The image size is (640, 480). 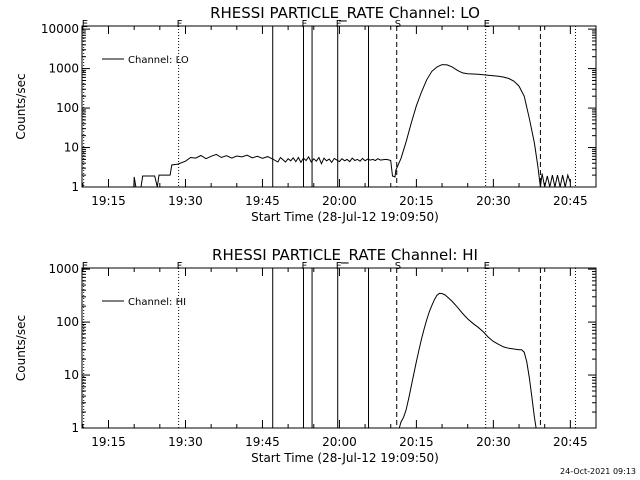 I want to click on plot-timestamp: 24-Oct-2021 09:13, so click(x=598, y=471).